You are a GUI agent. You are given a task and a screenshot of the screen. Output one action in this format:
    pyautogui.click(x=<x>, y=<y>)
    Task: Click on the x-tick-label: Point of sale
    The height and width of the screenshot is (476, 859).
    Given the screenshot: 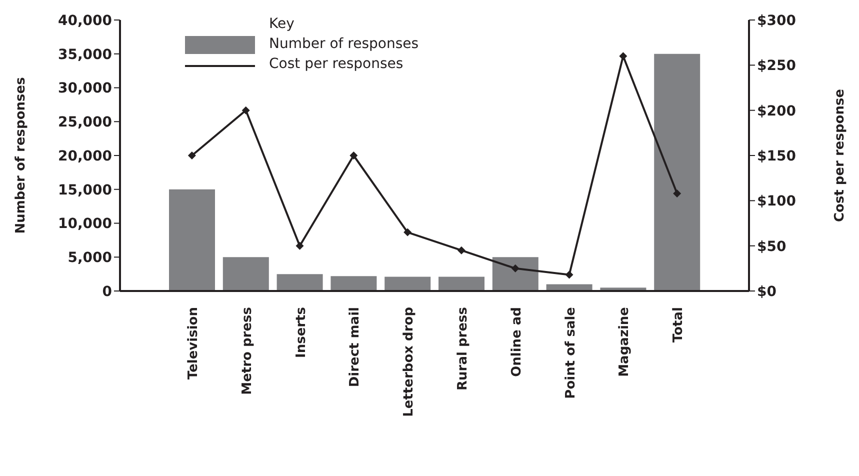 What is the action you would take?
    pyautogui.click(x=570, y=352)
    